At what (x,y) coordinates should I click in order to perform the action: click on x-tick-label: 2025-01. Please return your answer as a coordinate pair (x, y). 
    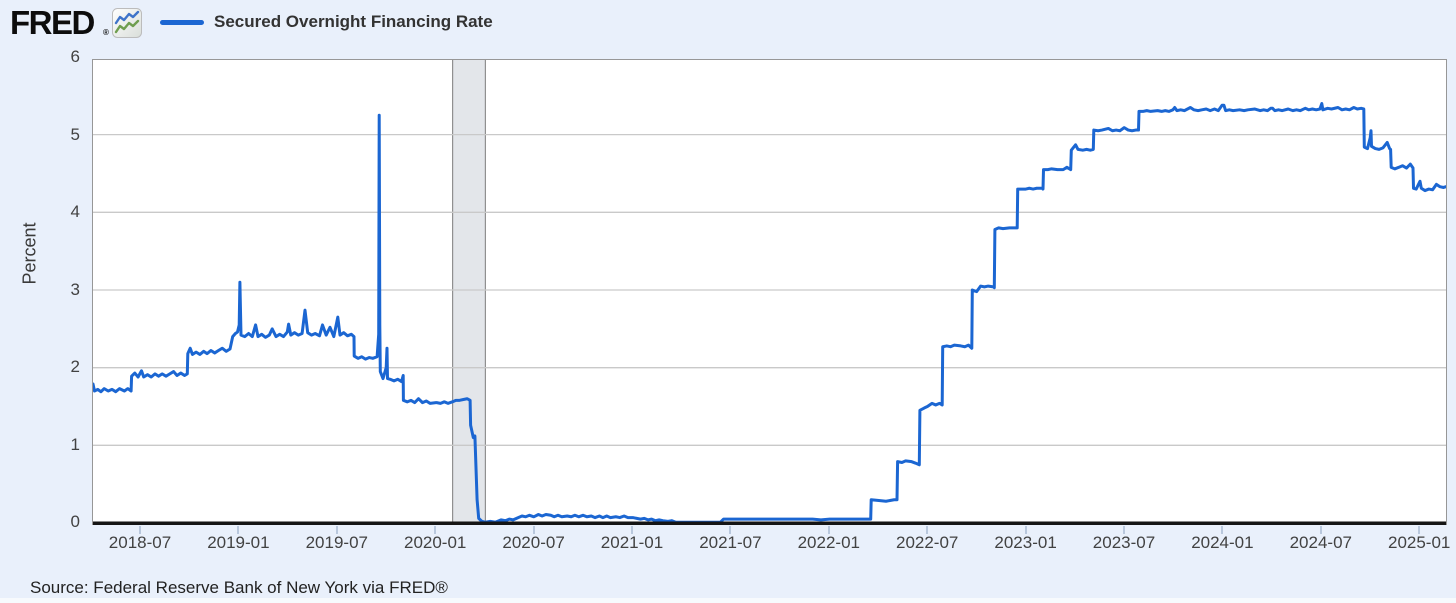
    Looking at the image, I should click on (1419, 542).